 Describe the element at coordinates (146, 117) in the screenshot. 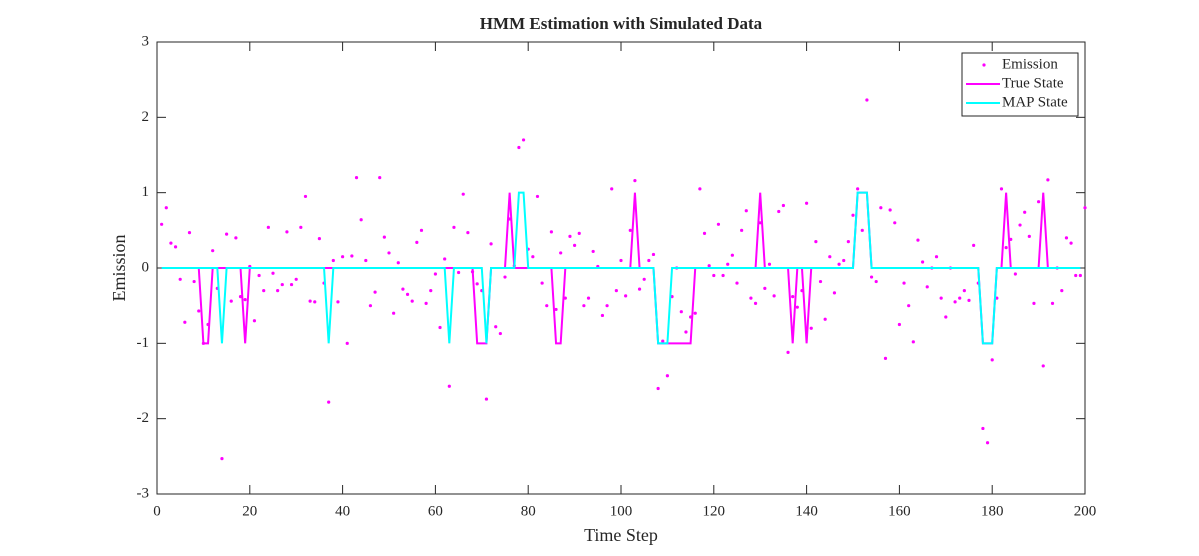

I see `y-tick-label: 2` at that location.